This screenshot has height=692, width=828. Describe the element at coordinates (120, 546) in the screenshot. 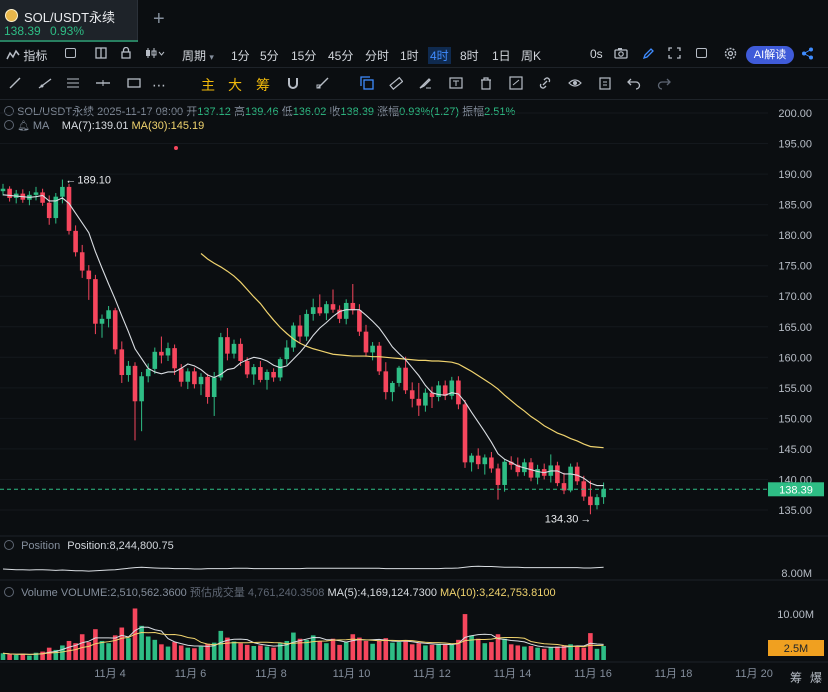

I see `position-value: Position:8,244,800.75` at that location.